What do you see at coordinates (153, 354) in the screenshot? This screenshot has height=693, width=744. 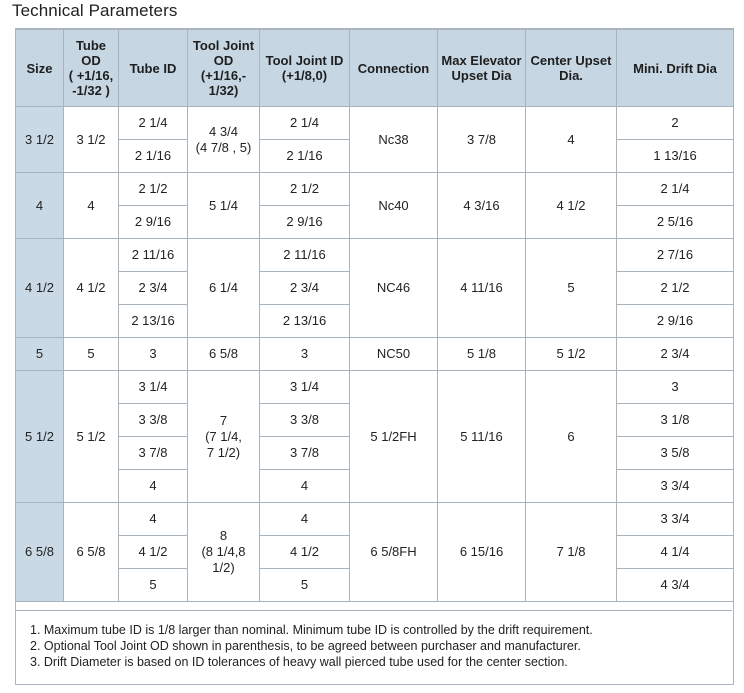 I see `tube-id-cell: 3` at bounding box center [153, 354].